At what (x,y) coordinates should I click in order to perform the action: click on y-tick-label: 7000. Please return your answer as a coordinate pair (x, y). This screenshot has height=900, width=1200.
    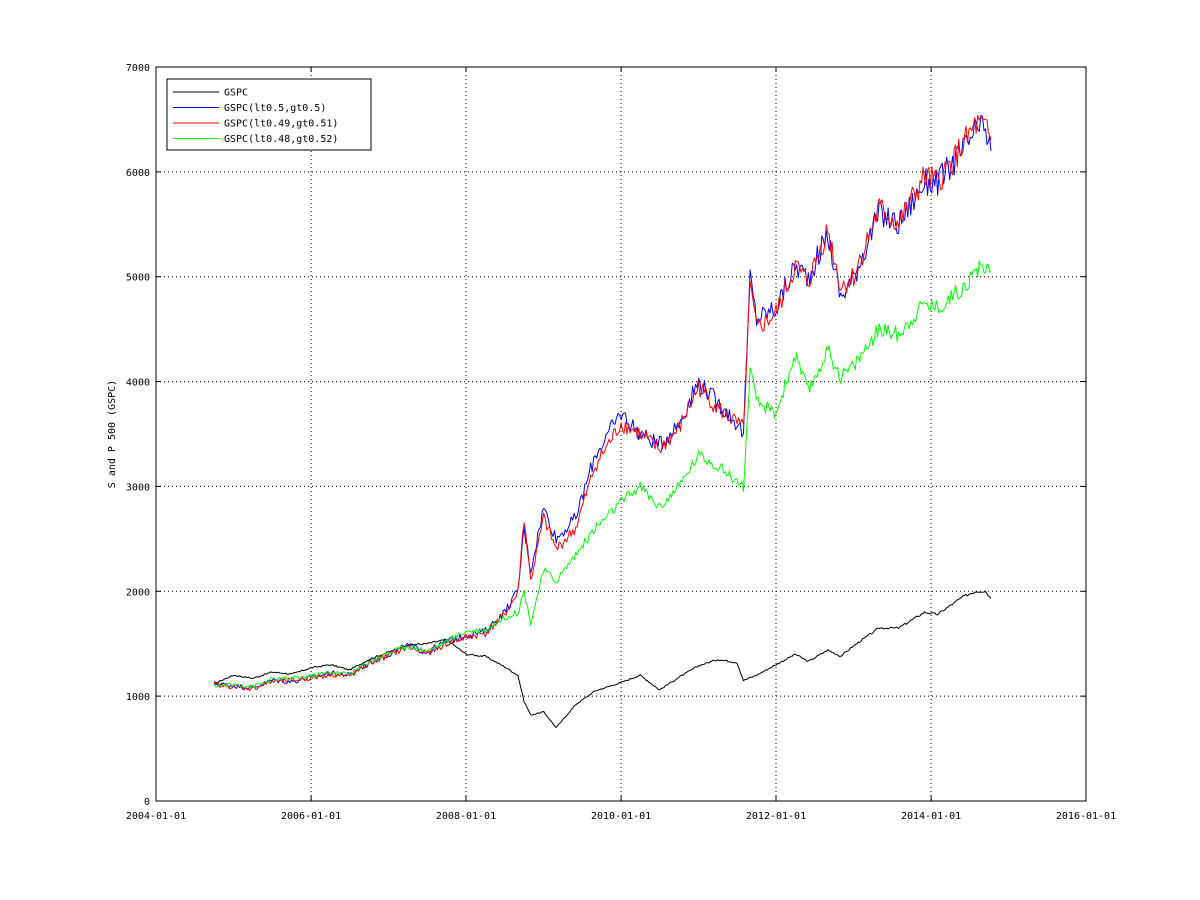
    Looking at the image, I should click on (138, 68).